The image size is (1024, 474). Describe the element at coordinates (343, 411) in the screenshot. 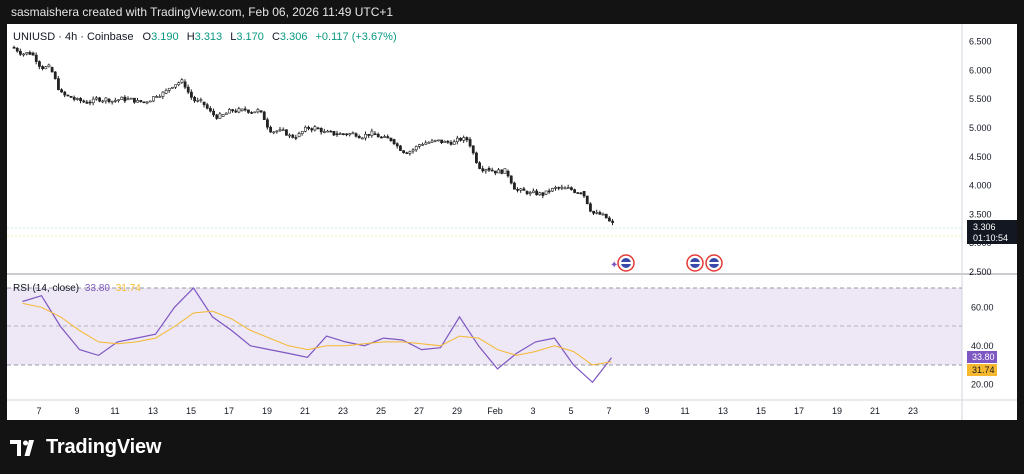

I see `time-tick-label: 23` at that location.